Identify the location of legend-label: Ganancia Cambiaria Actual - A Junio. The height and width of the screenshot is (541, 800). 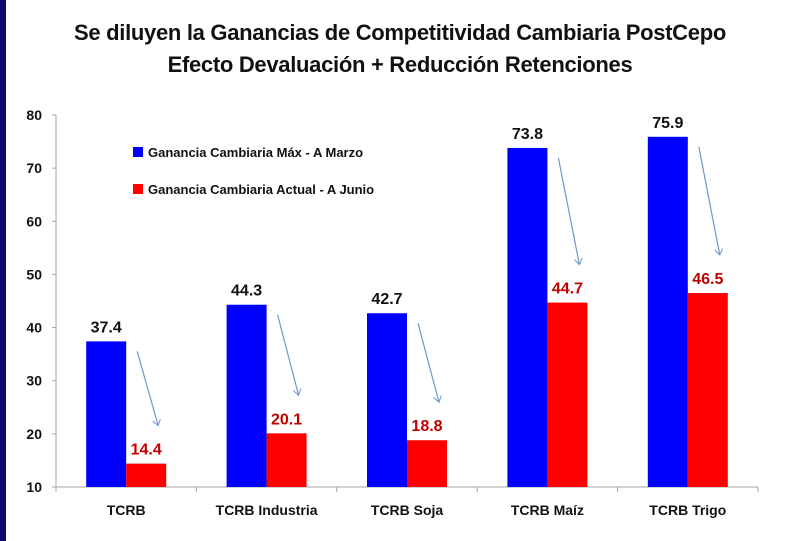
(261, 189).